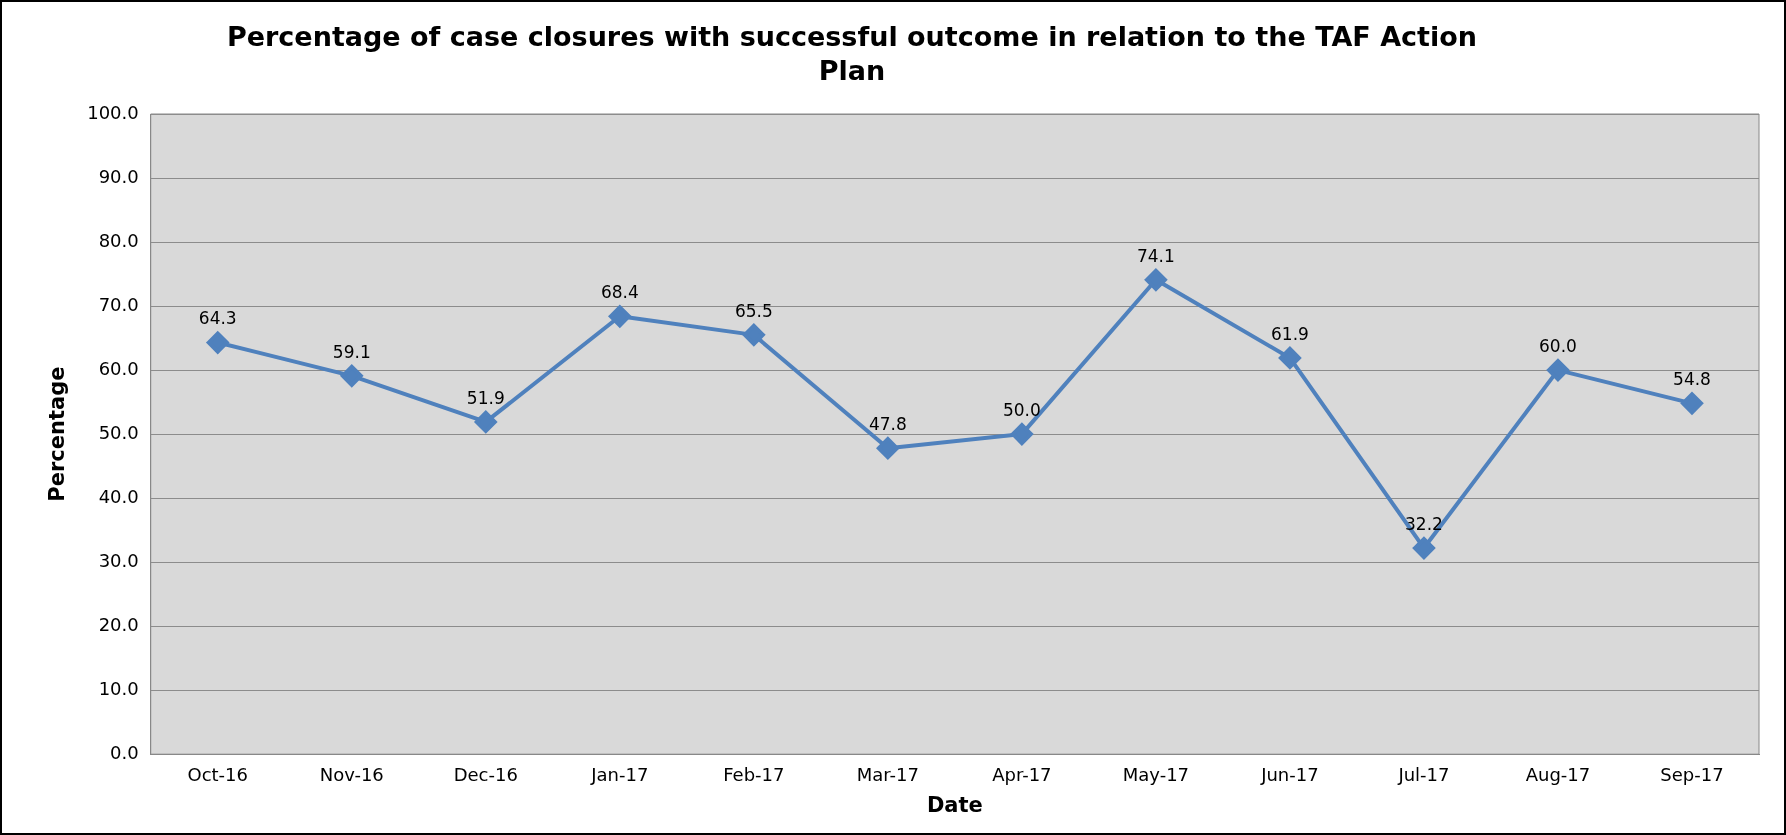 The width and height of the screenshot is (1786, 835). I want to click on x-tick-label: Feb-17, so click(754, 774).